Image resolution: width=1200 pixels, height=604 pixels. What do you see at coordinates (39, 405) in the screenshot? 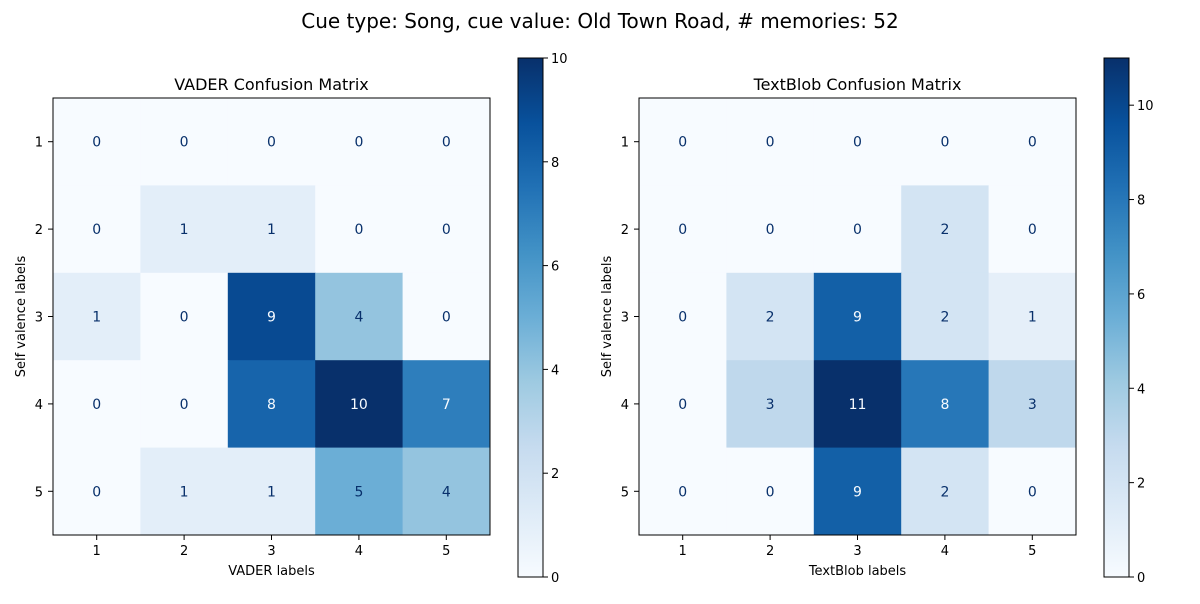
I see `y-tick-label: 4` at bounding box center [39, 405].